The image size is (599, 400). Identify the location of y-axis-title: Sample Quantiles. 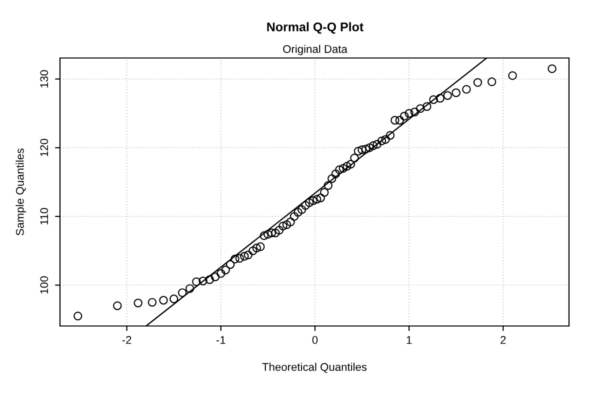
(21, 192).